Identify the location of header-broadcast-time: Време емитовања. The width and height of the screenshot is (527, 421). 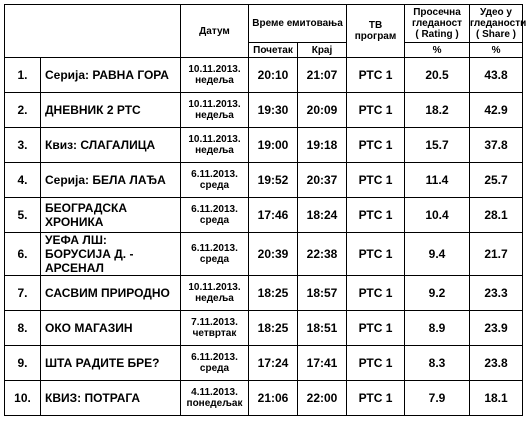
(297, 23).